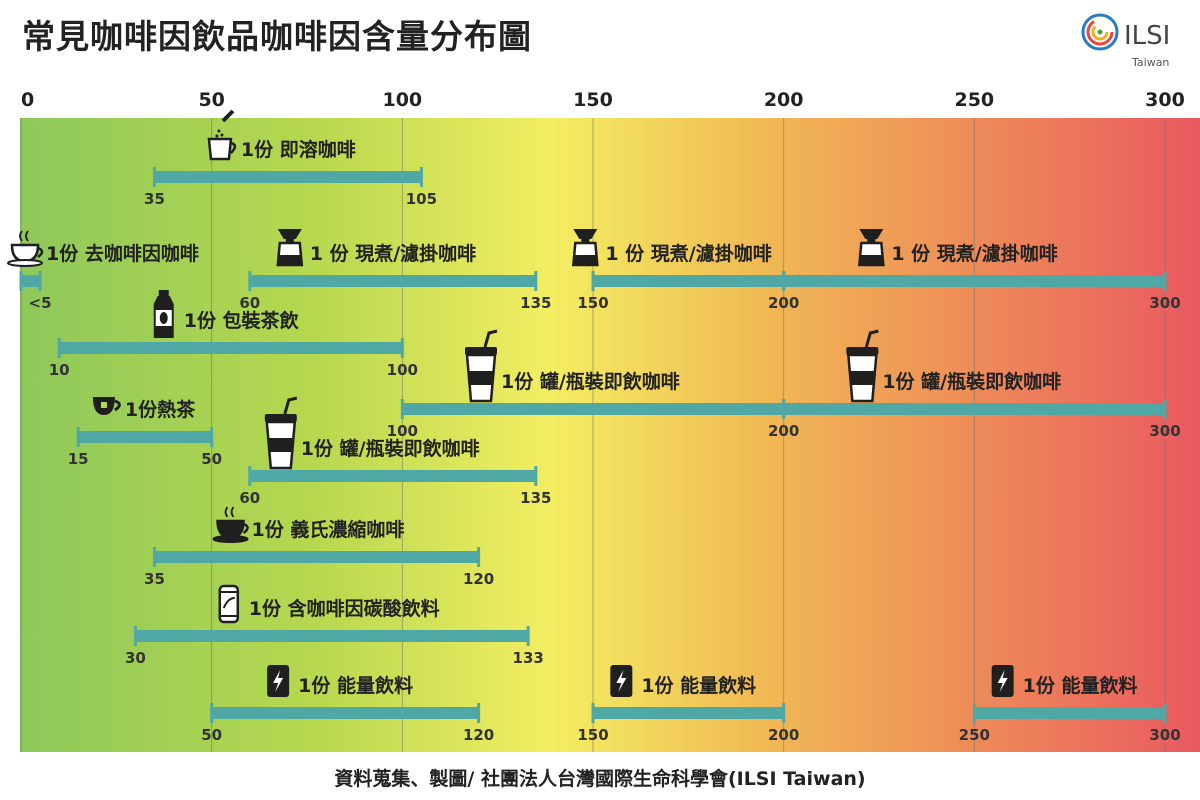 The image size is (1200, 800). What do you see at coordinates (688, 704) in the screenshot?
I see `range-group: 150 200 1份 能量飲料` at bounding box center [688, 704].